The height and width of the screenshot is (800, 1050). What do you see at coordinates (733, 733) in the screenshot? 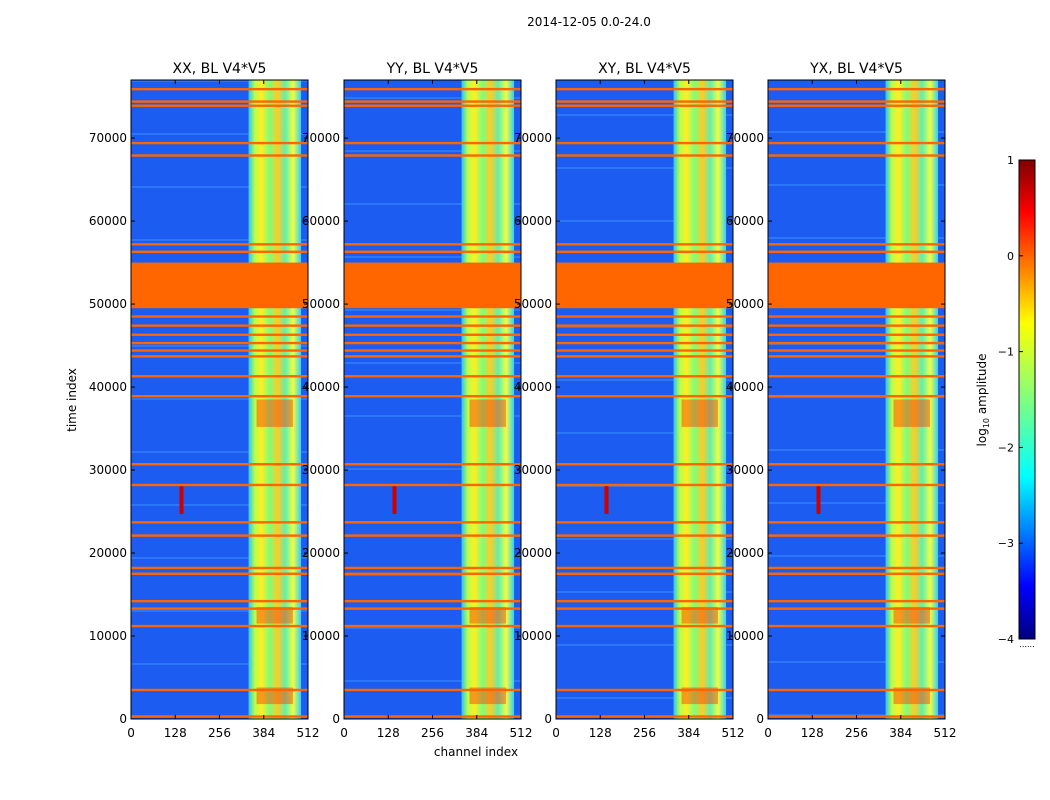
I see `x-tick-label: 512` at bounding box center [733, 733].